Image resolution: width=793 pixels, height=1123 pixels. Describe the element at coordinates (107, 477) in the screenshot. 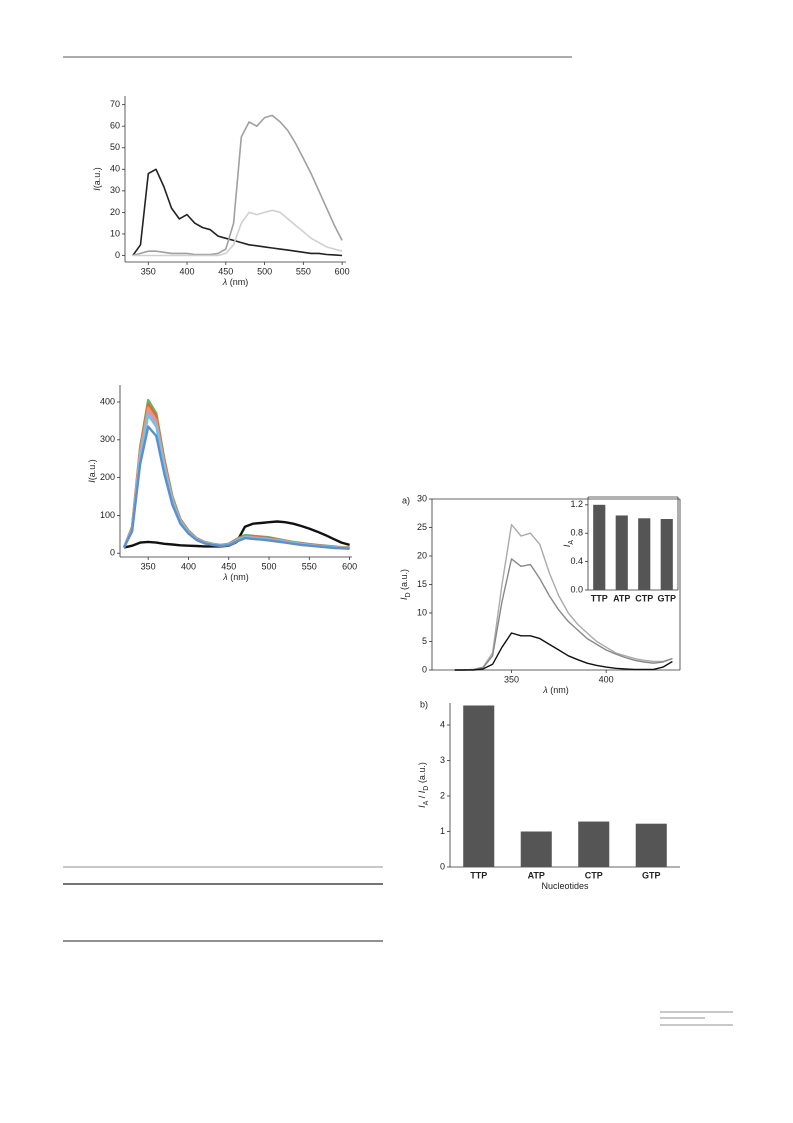

I see `y-tick-label: 200` at that location.